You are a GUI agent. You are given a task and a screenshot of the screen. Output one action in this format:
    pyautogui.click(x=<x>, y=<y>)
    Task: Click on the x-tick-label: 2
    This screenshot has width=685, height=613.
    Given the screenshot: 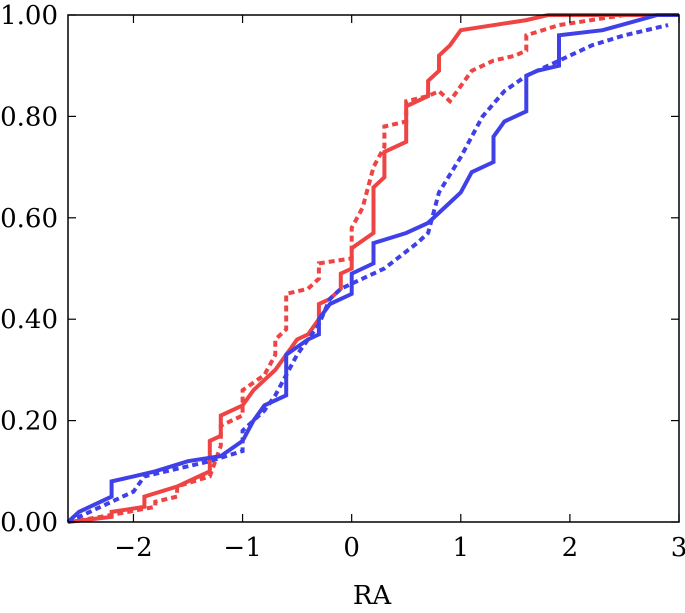 What is the action you would take?
    pyautogui.click(x=570, y=548)
    